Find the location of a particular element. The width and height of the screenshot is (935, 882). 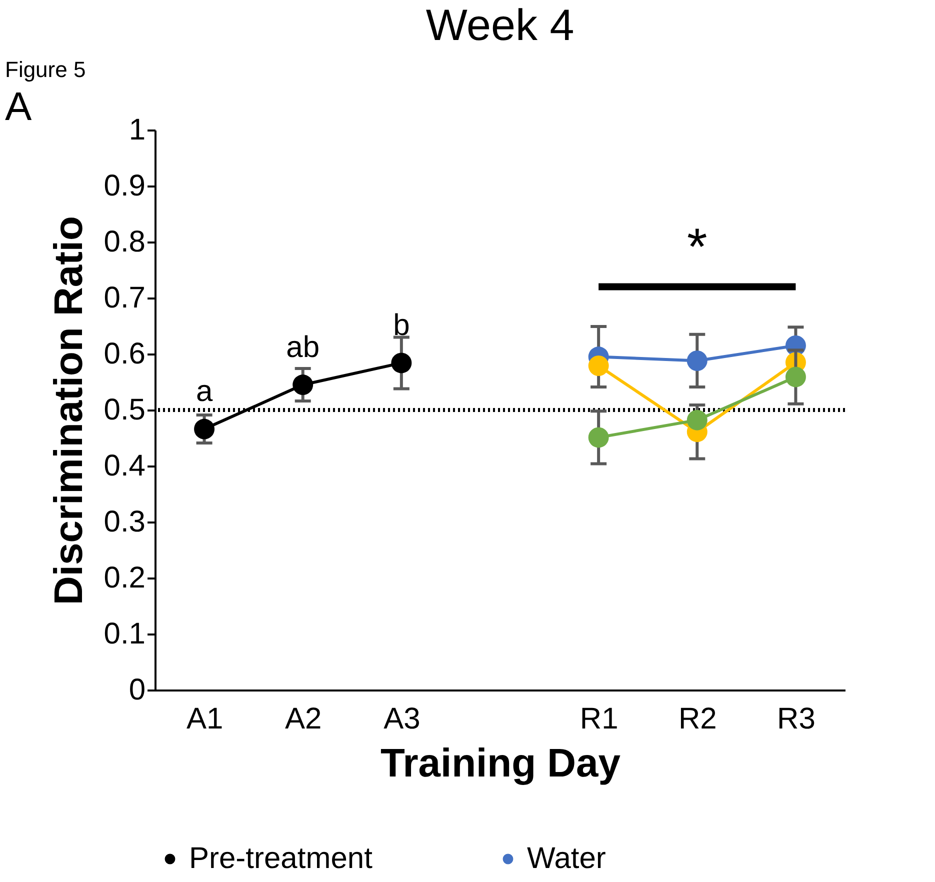

legend-label: Pre-treatment is located at coordinates (281, 858).